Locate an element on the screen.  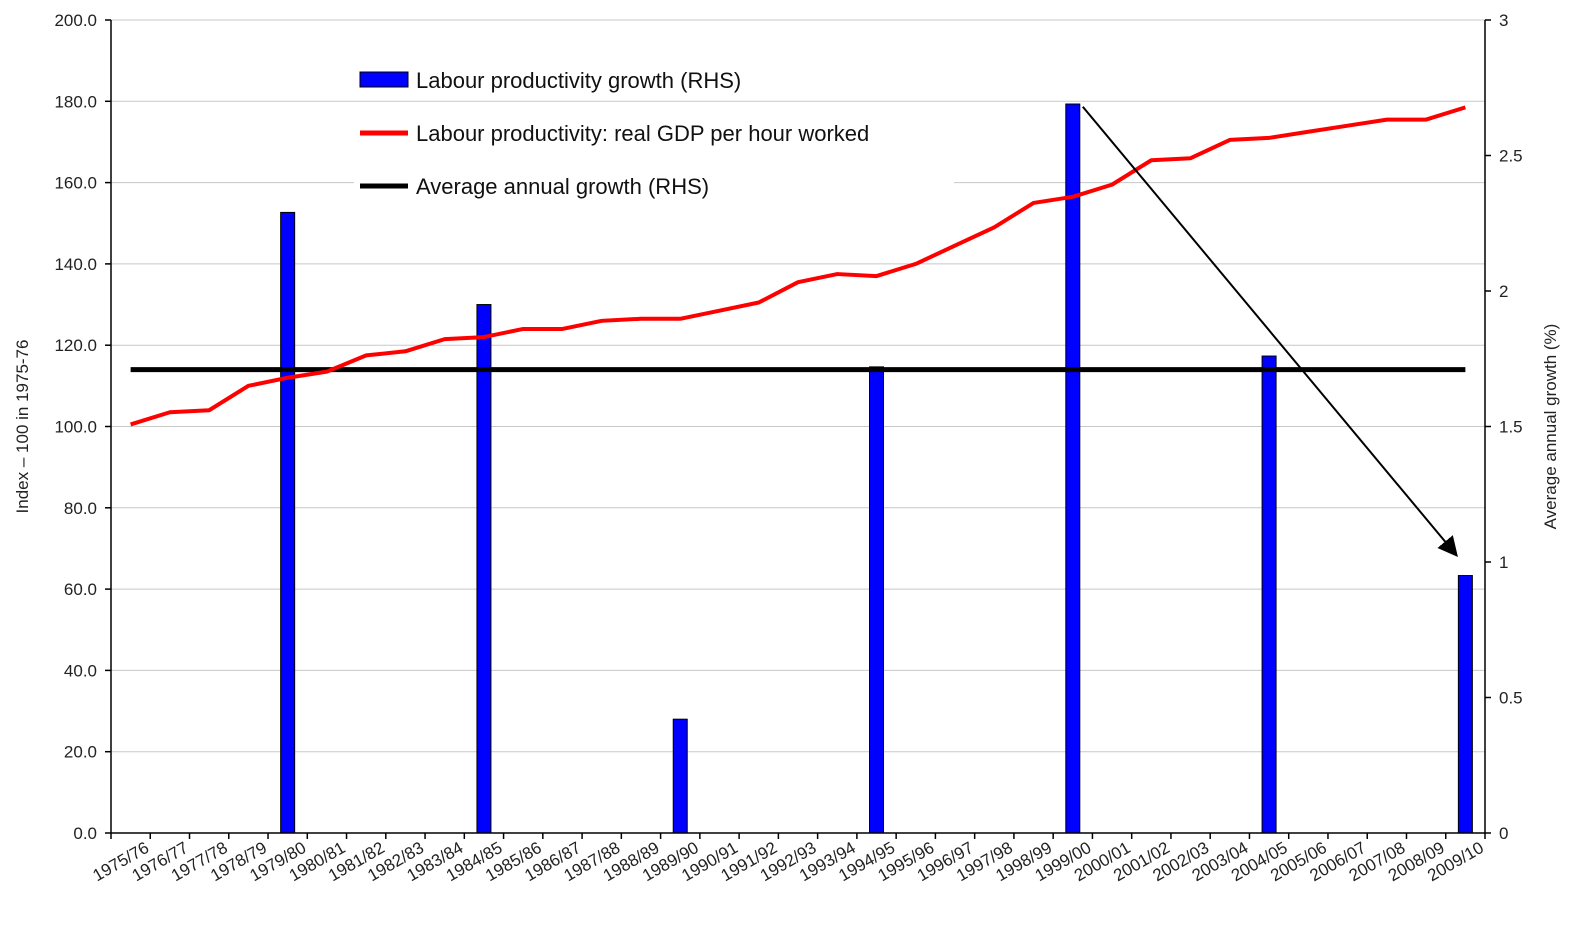
annotations is located at coordinates (1270, 331).